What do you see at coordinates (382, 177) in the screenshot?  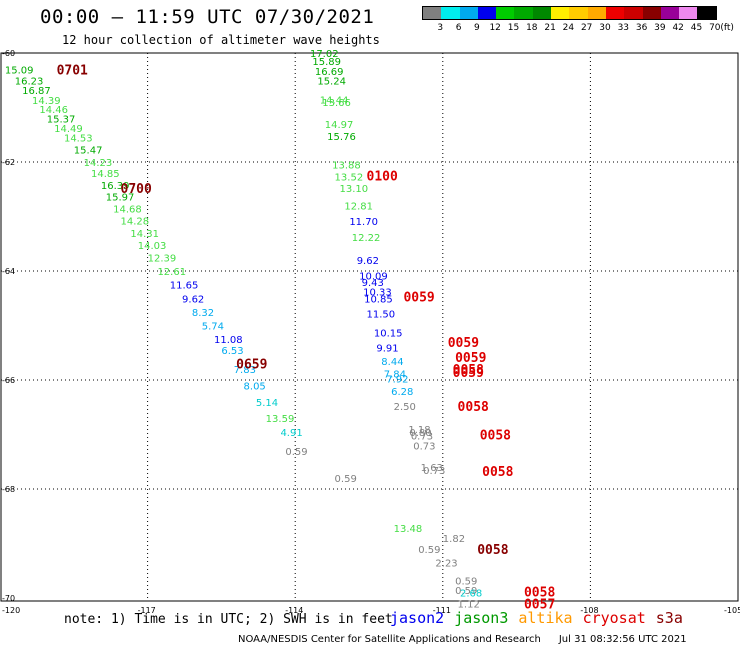 I see `pass-time-label: 0100` at bounding box center [382, 177].